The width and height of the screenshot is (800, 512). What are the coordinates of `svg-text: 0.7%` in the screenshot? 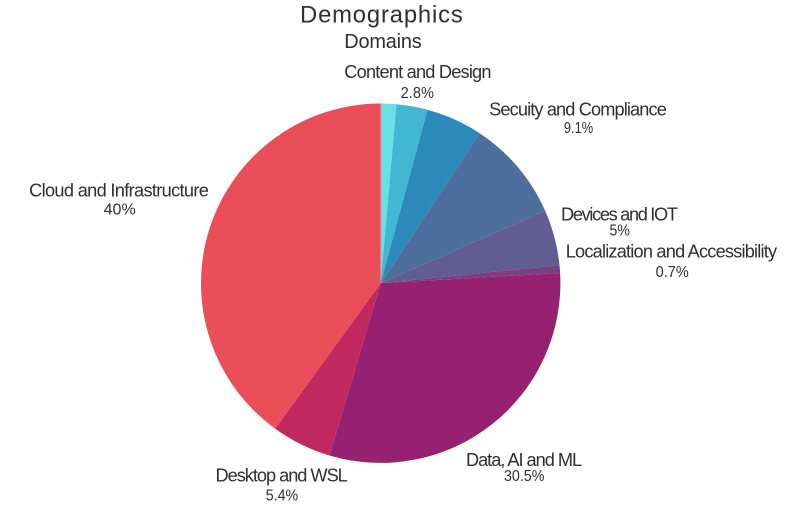 It's located at (672, 272).